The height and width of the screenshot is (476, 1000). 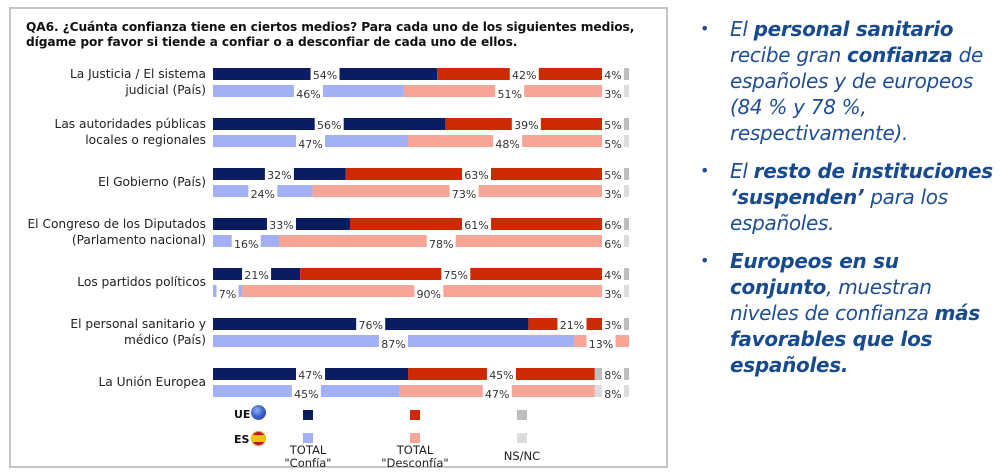 What do you see at coordinates (242, 439) in the screenshot?
I see `legend-es-label: ES` at bounding box center [242, 439].